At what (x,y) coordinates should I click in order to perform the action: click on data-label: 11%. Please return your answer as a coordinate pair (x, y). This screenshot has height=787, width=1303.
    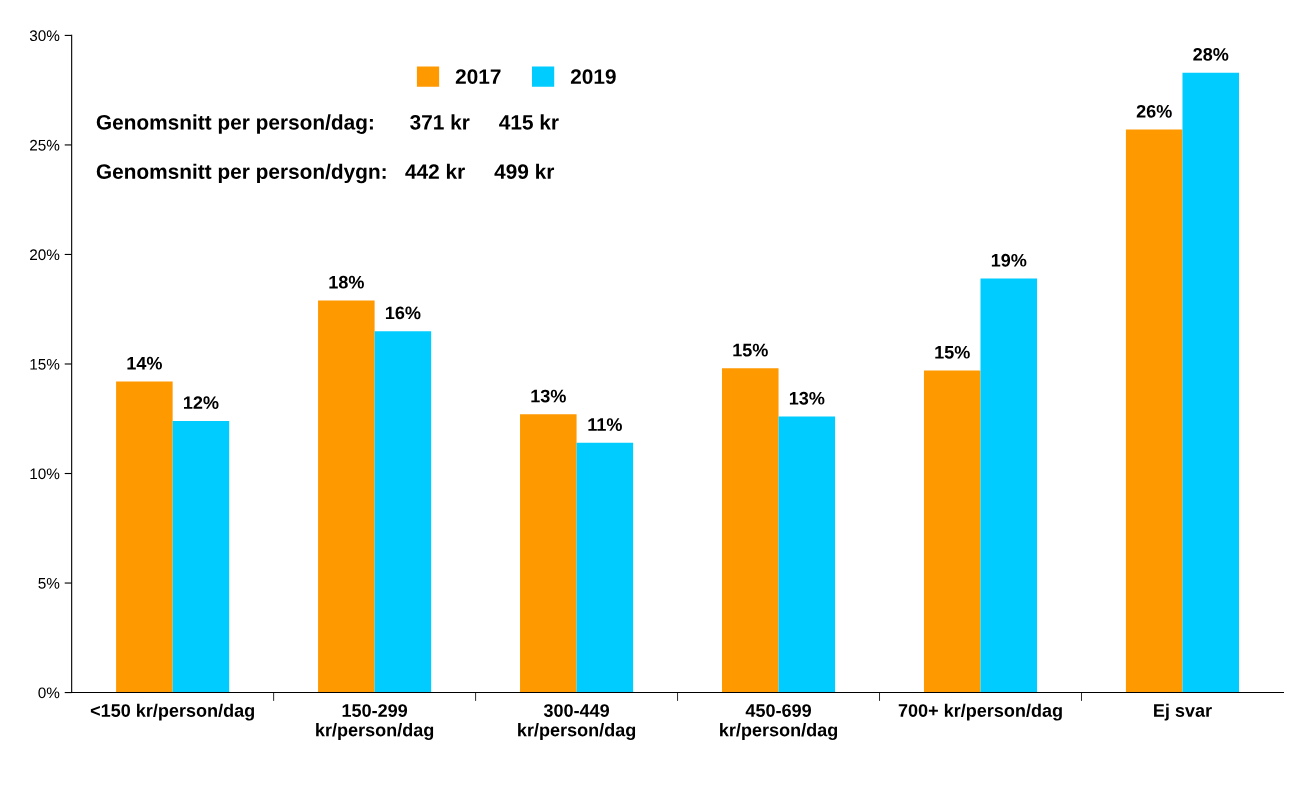
    Looking at the image, I should click on (605, 424).